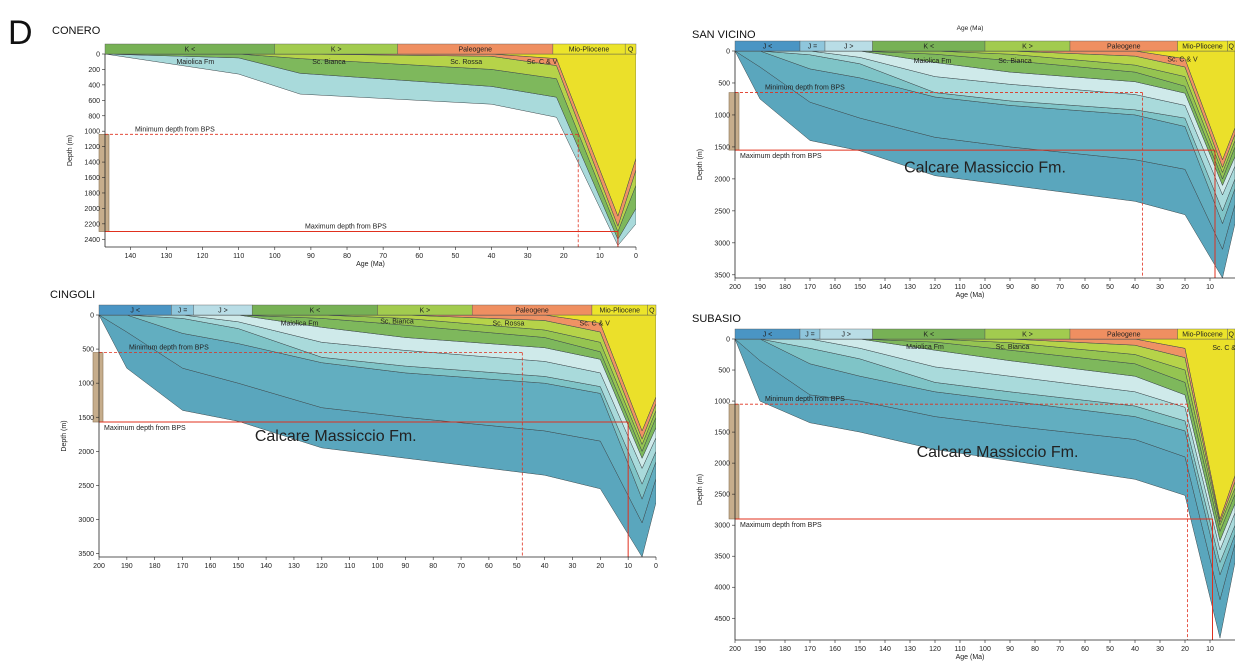 This screenshot has width=1235, height=662. I want to click on y-tick-label: 1800, so click(92, 193).